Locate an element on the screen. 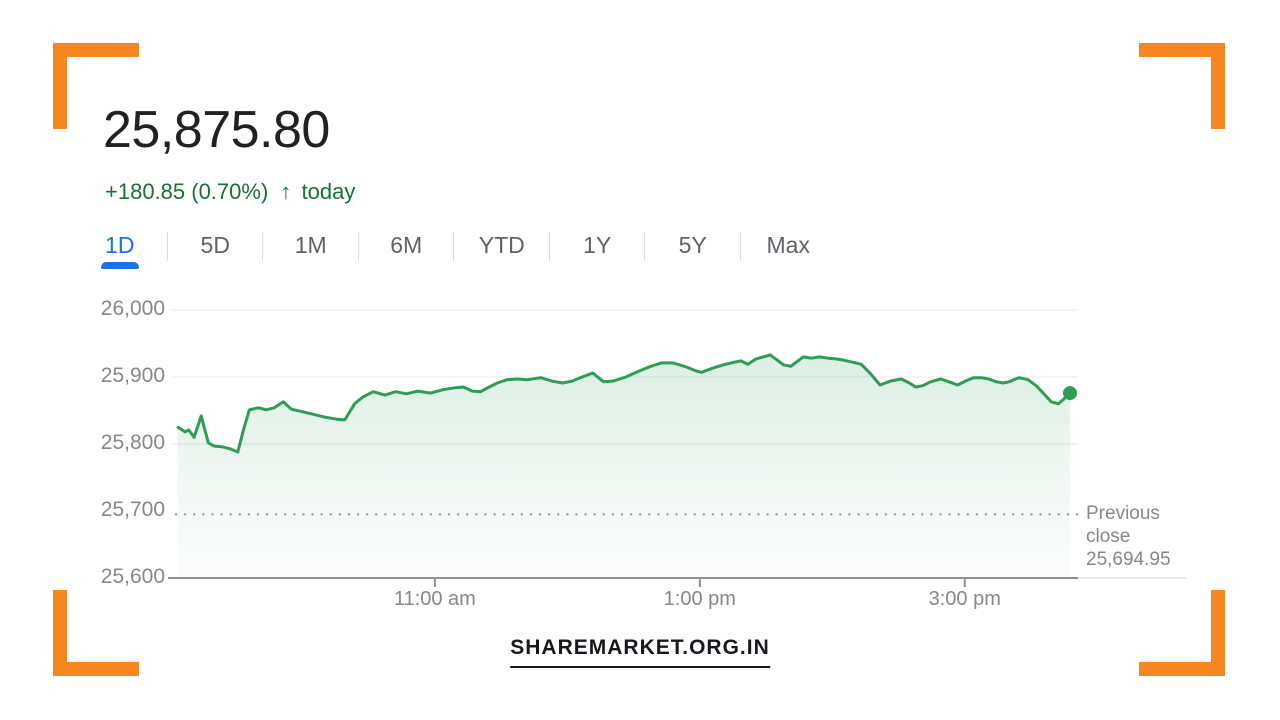 This screenshot has width=1280, height=720. current-price: 25,875.80 is located at coordinates (216, 130).